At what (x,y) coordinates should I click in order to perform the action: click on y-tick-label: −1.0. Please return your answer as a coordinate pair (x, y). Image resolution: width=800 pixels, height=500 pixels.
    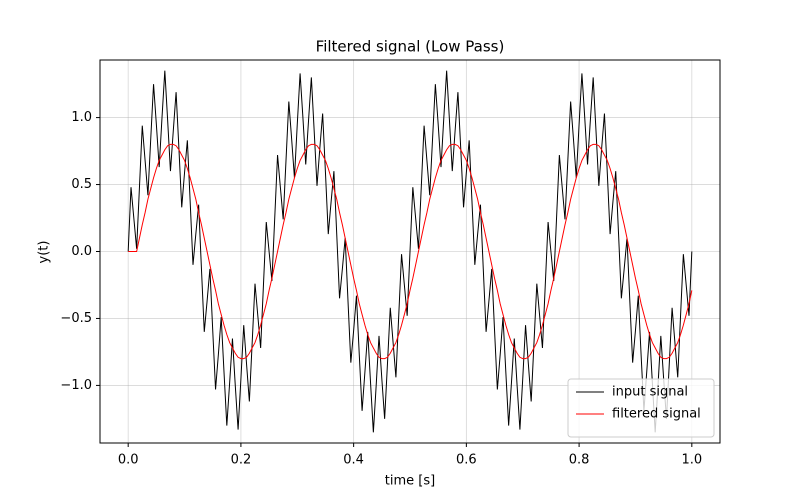
    Looking at the image, I should click on (76, 385).